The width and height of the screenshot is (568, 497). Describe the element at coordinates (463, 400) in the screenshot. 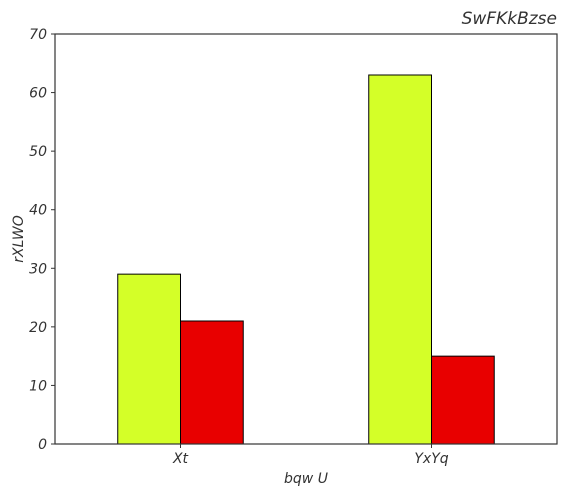

I see `bar-series-2-YxYq` at that location.